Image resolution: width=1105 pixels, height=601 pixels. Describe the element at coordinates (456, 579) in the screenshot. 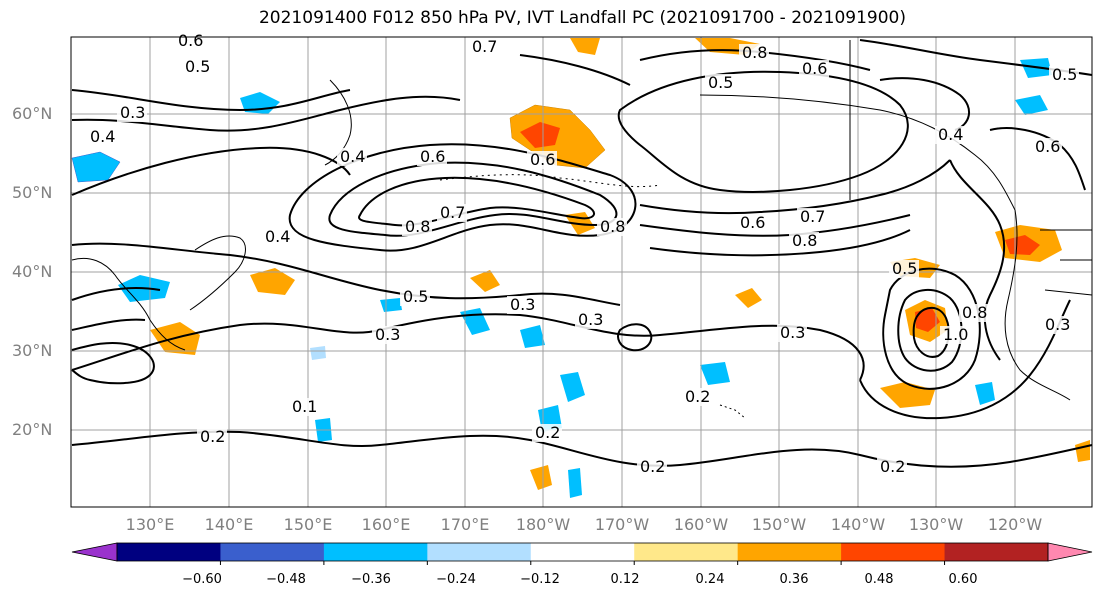

I see `colorbar-tick: −0.24` at that location.